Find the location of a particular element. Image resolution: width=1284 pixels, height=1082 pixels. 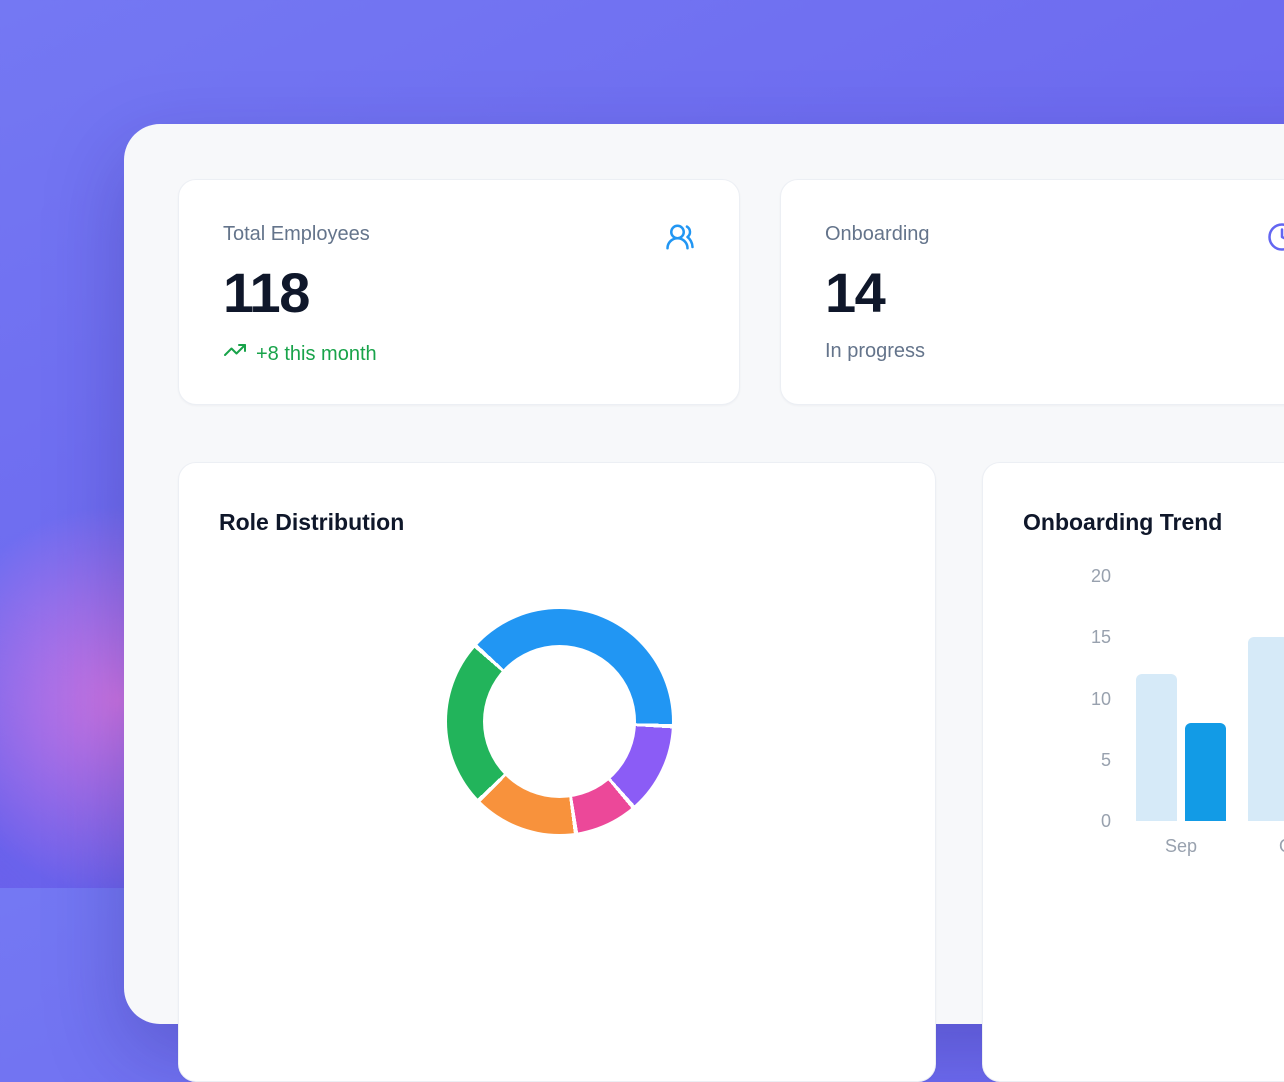

dark-series-bar is located at coordinates (1205, 772).